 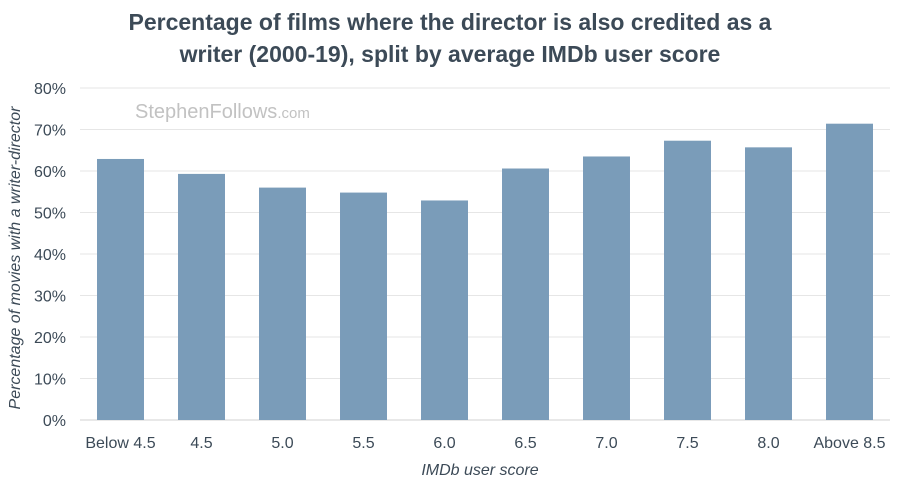 What do you see at coordinates (479, 470) in the screenshot?
I see `x-axis-label: IMDb user score` at bounding box center [479, 470].